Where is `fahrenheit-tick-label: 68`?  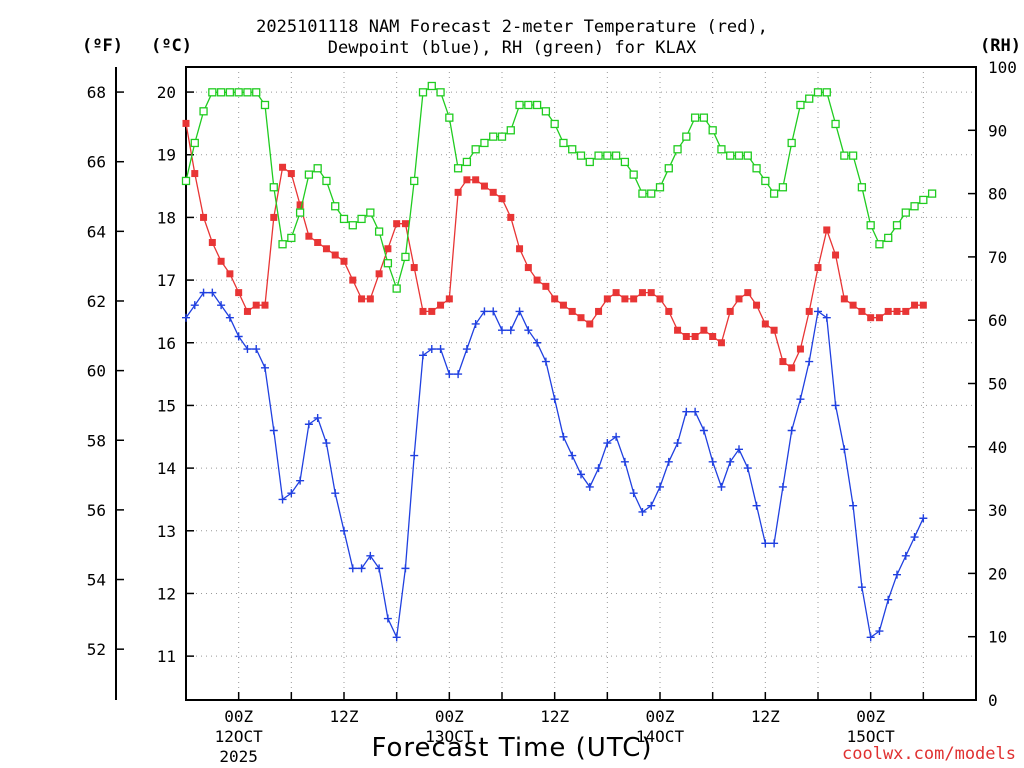
fahrenheit-tick-label: 68 is located at coordinates (96, 92).